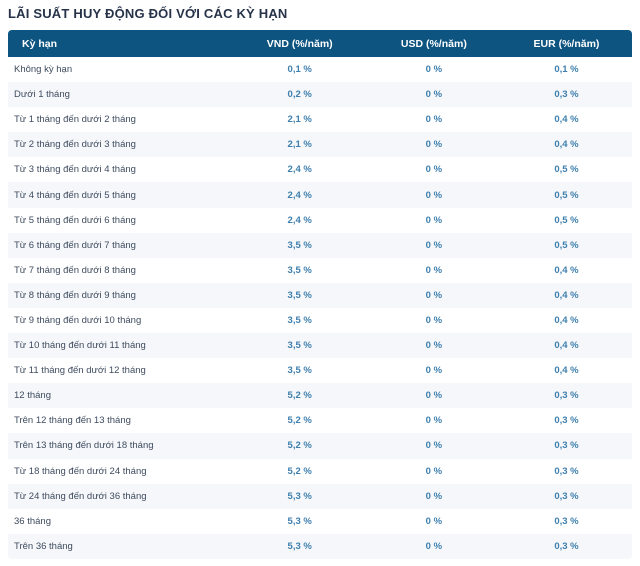 The height and width of the screenshot is (566, 640). I want to click on column-header-usd: USD (%/năm), so click(433, 43).